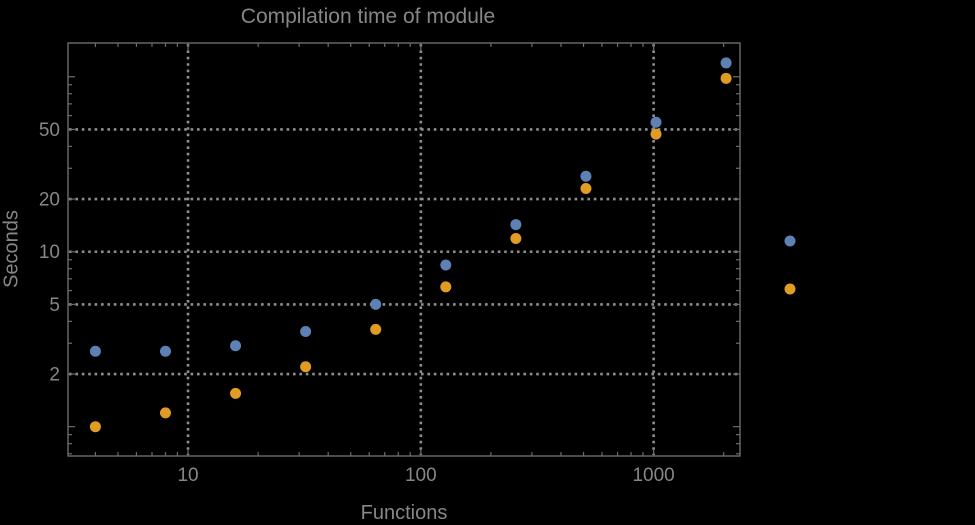  Describe the element at coordinates (653, 475) in the screenshot. I see `x-tick-label: 1000` at that location.